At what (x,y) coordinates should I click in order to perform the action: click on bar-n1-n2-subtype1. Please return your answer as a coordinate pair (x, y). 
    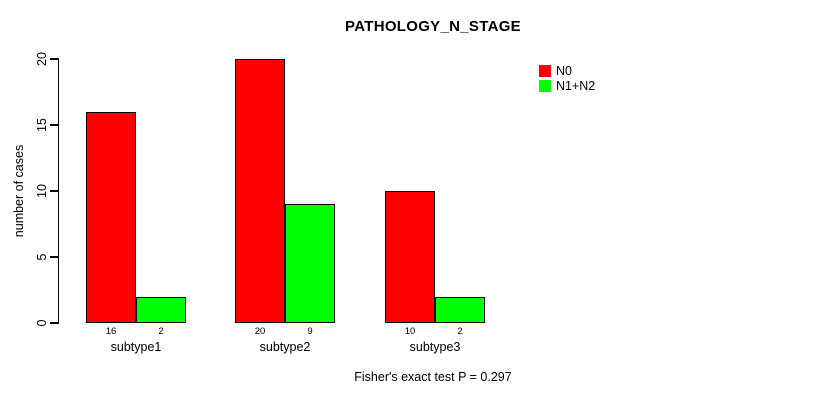
    Looking at the image, I should click on (161, 309).